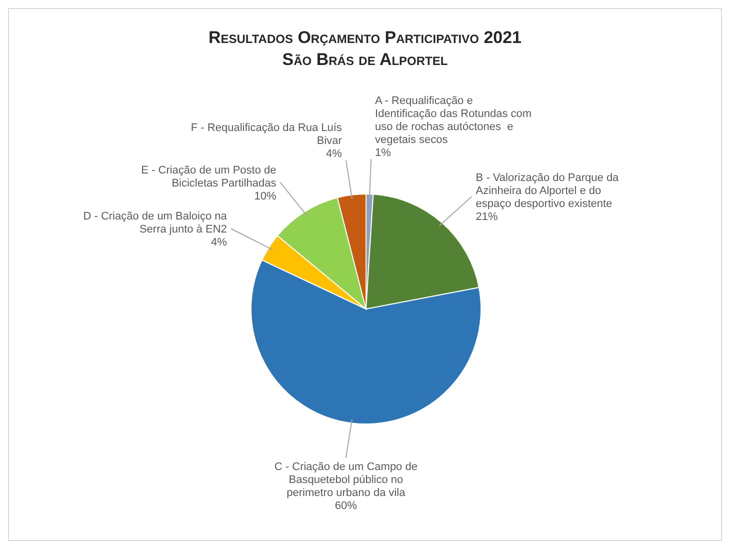 The image size is (730, 549). What do you see at coordinates (383, 153) in the screenshot?
I see `data-label: 1%` at bounding box center [383, 153].